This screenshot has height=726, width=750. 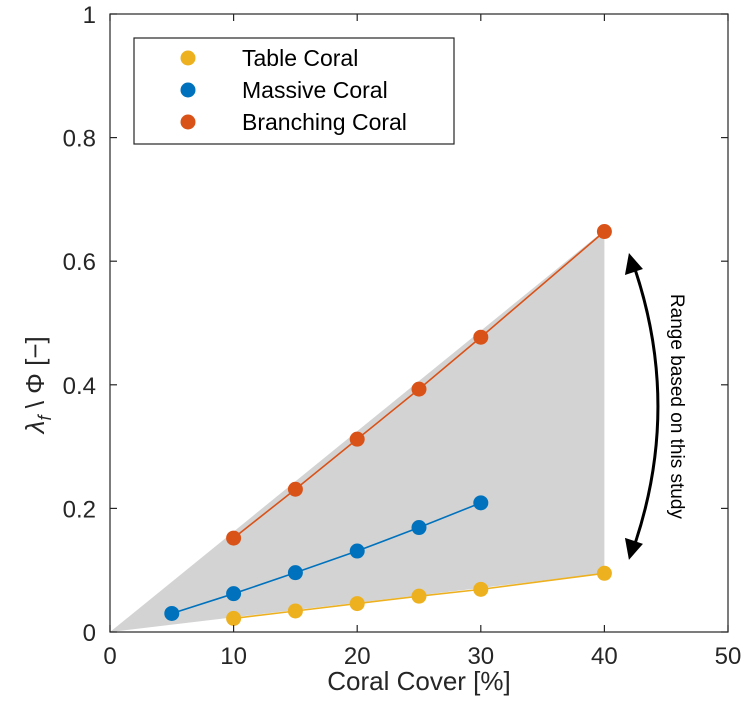 What do you see at coordinates (357, 656) in the screenshot?
I see `x-tick-label: 20` at bounding box center [357, 656].